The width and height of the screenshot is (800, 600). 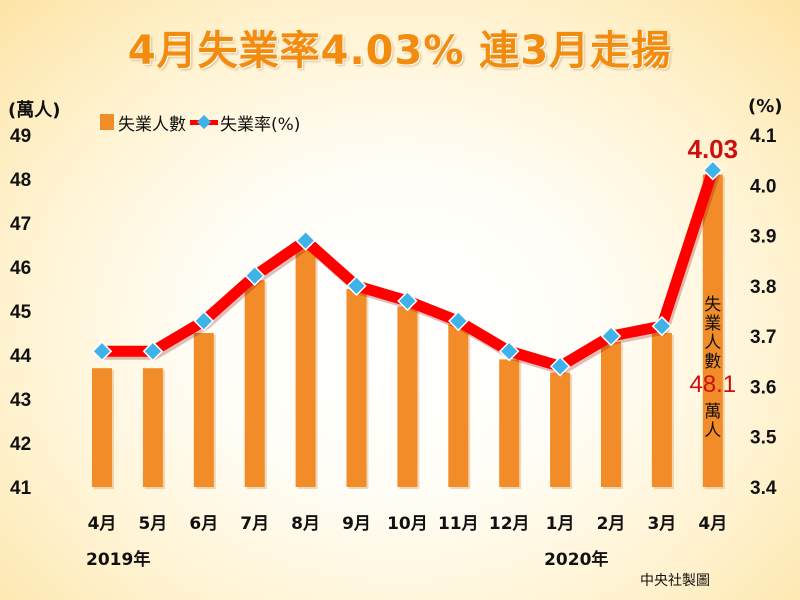 What do you see at coordinates (34, 110) in the screenshot?
I see `left-axis-unit: (萬人)` at bounding box center [34, 110].